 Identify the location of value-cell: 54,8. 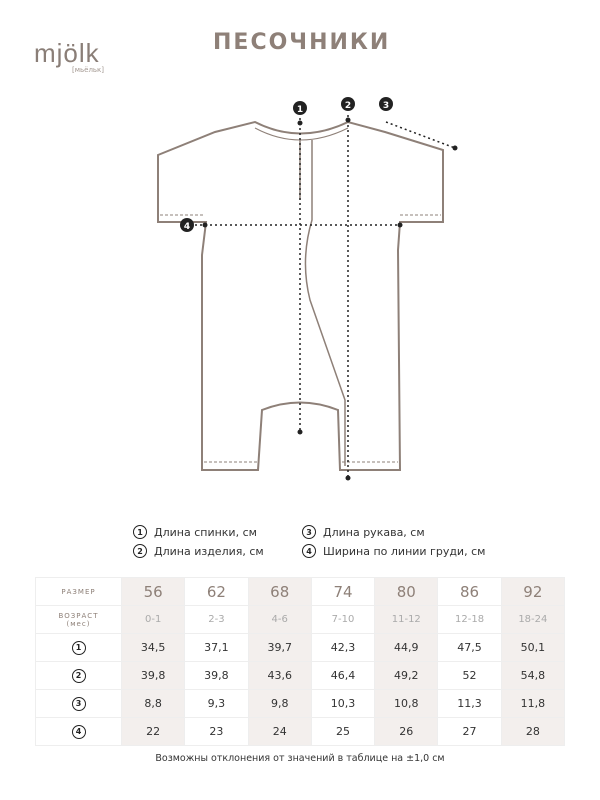
(533, 675).